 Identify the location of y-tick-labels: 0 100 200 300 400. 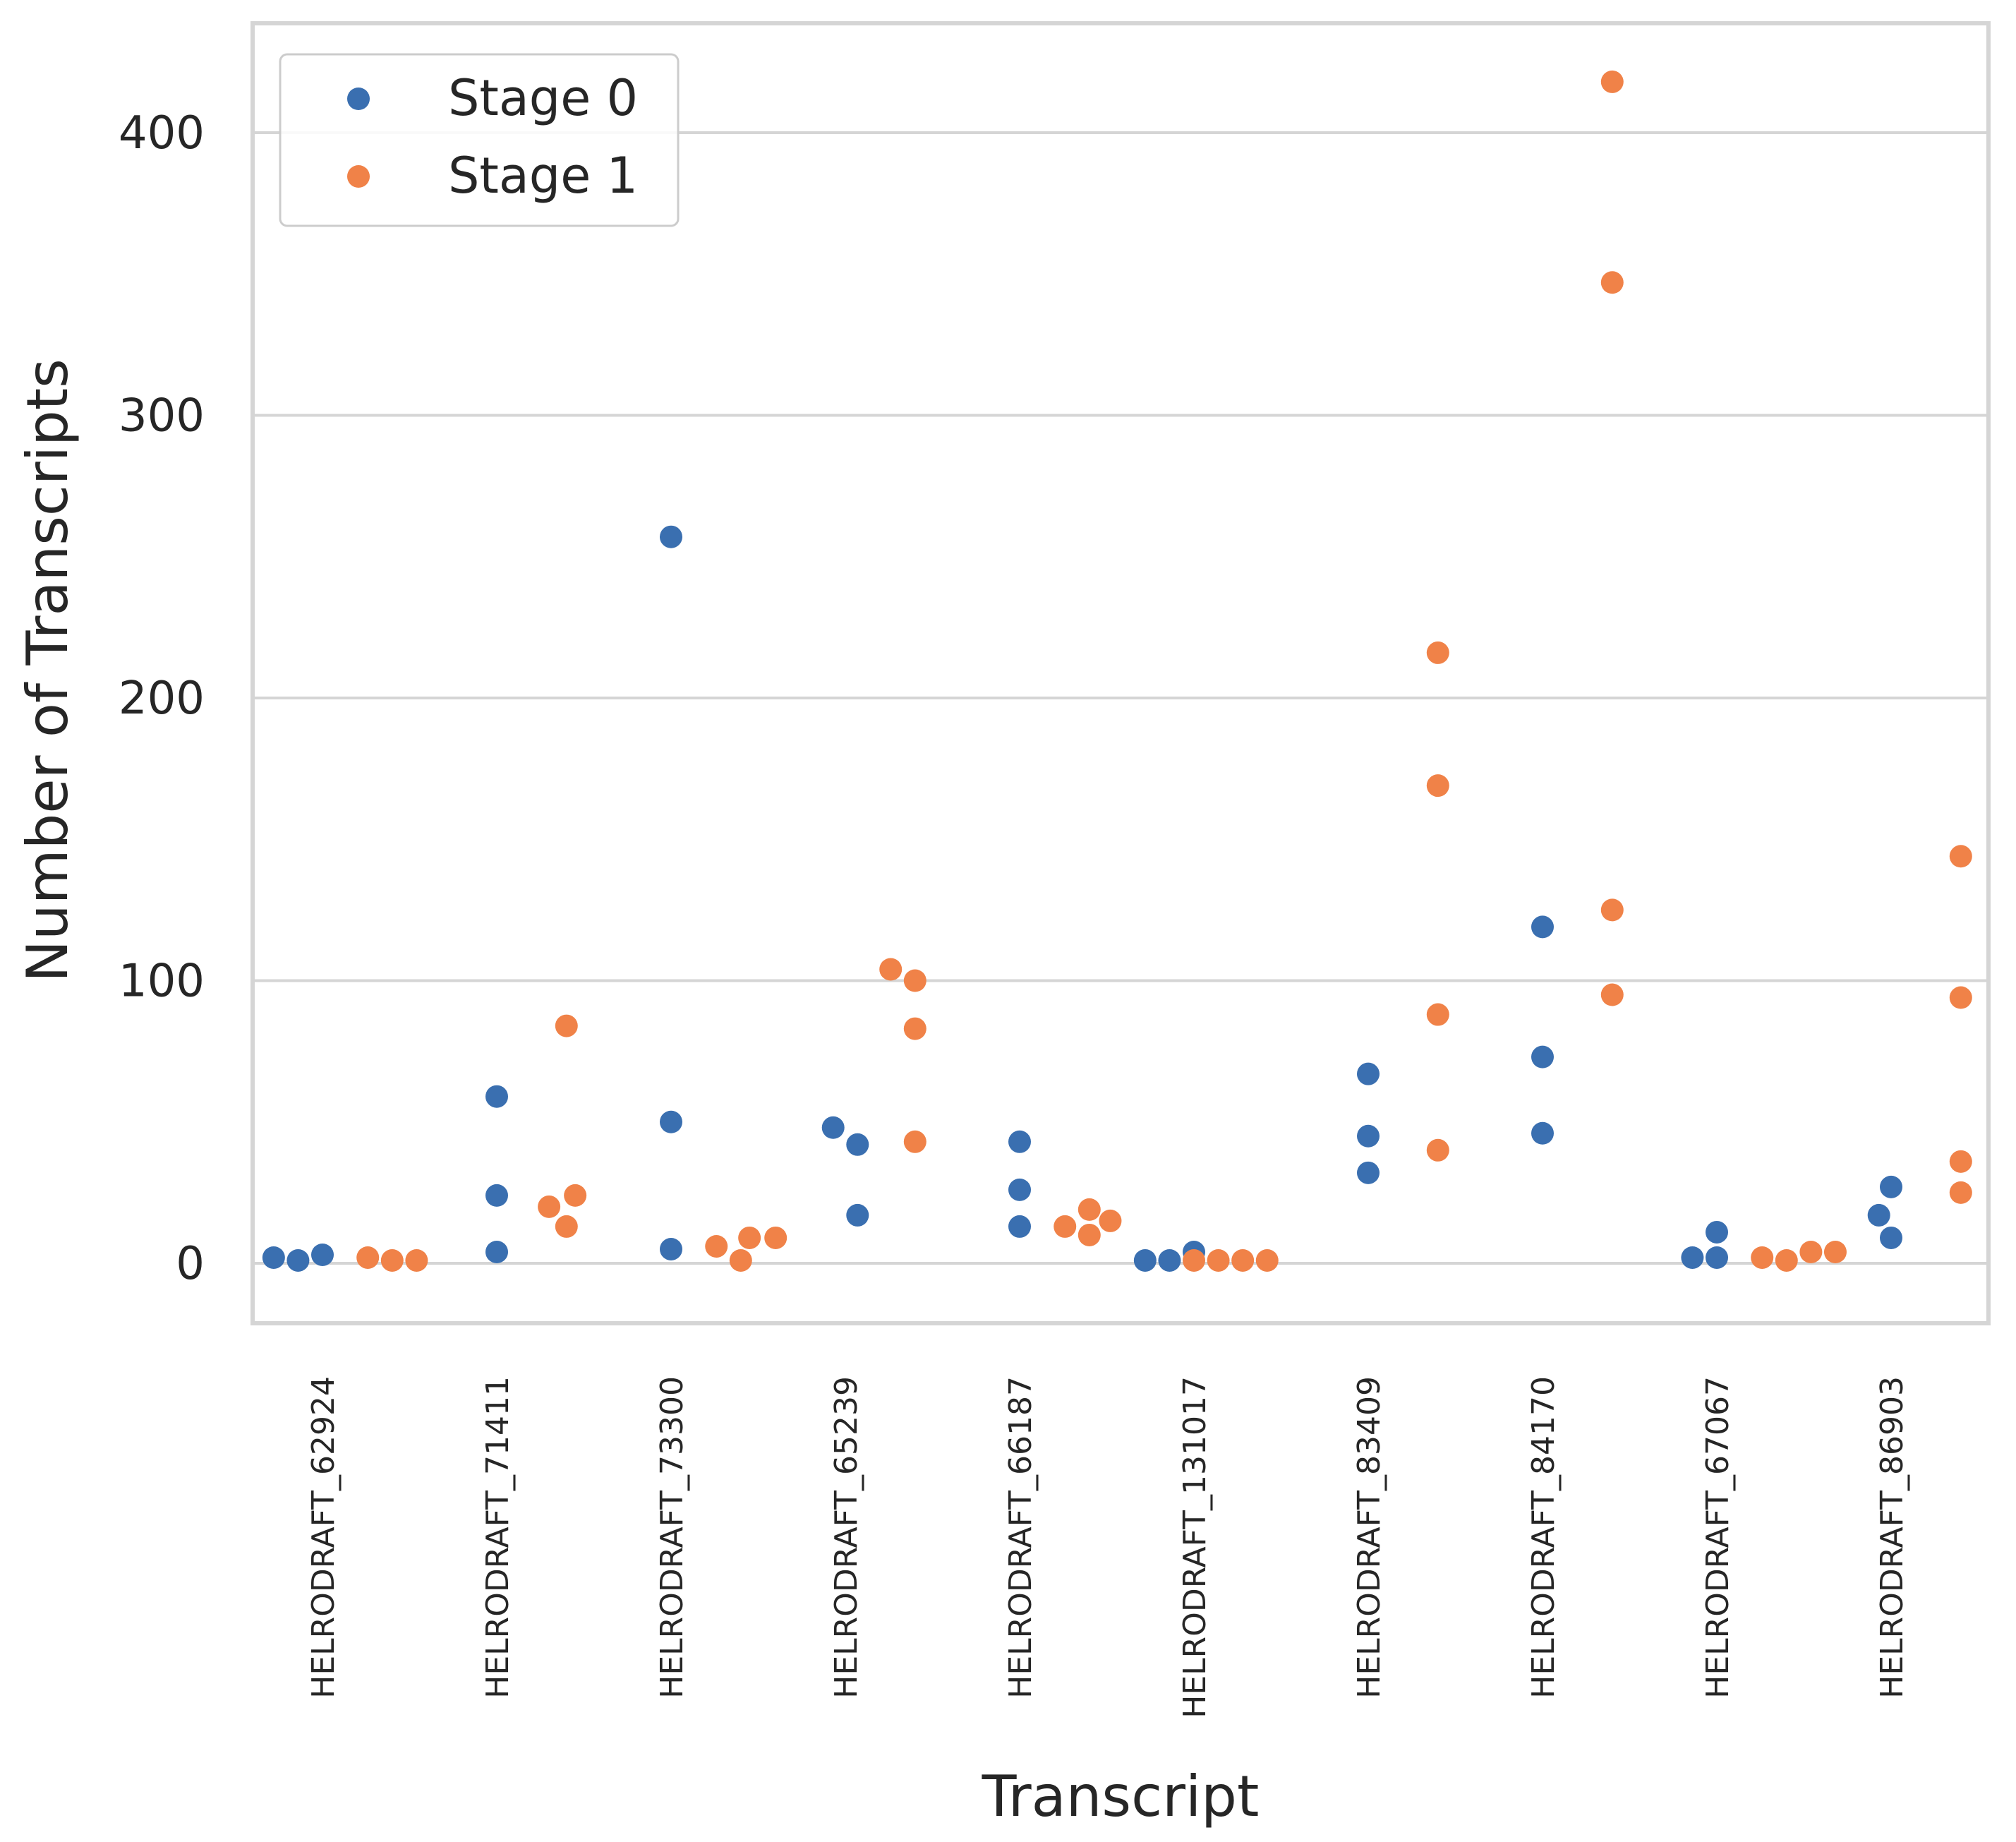
(162, 698).